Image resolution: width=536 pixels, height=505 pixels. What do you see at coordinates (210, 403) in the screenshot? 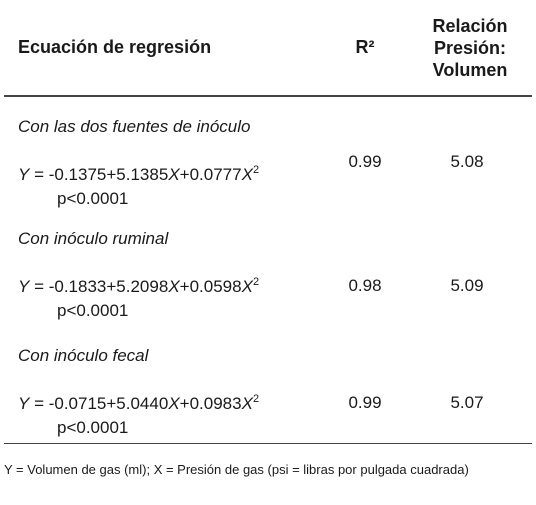
I see `equation-part: +0.0983` at bounding box center [210, 403].